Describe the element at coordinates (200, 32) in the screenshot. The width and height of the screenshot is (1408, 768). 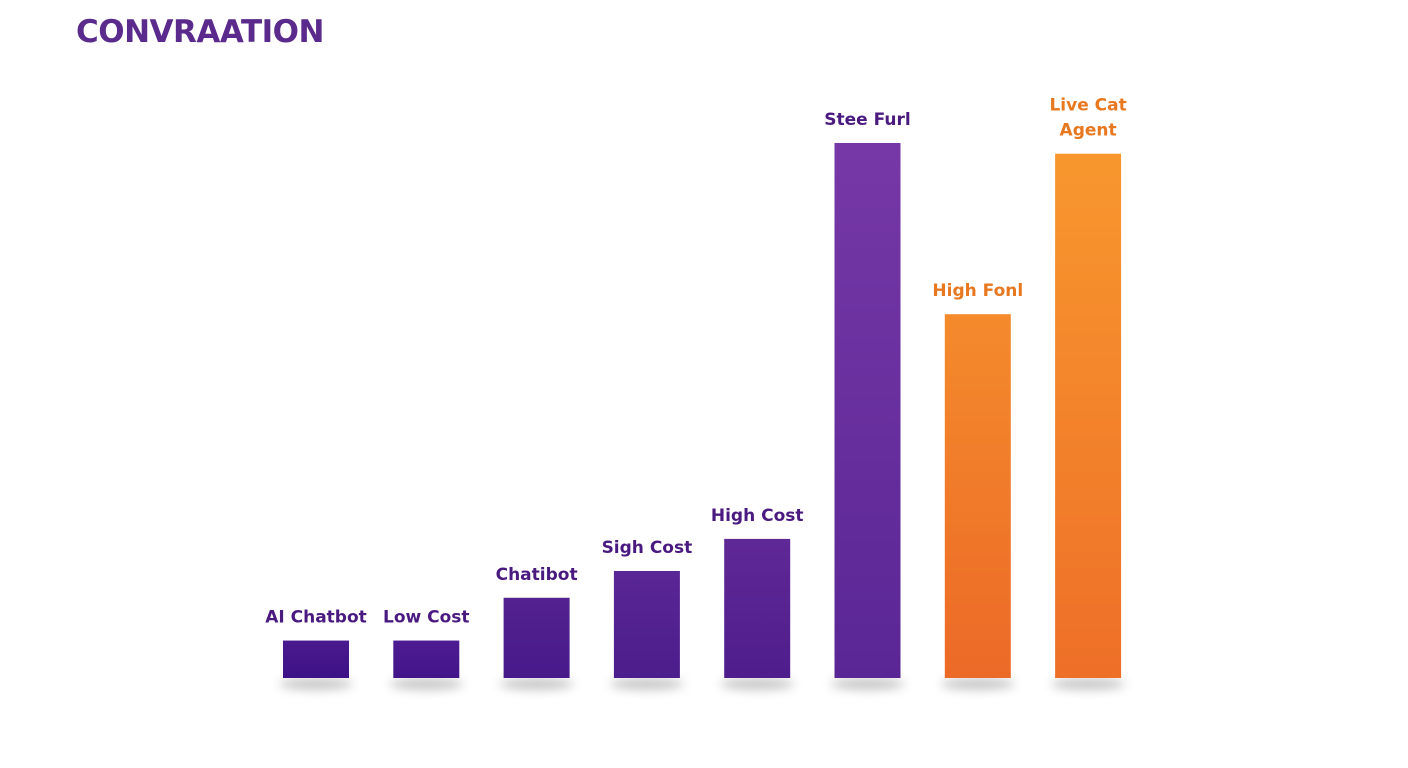
I see `chart-title: CONVRAATION` at that location.